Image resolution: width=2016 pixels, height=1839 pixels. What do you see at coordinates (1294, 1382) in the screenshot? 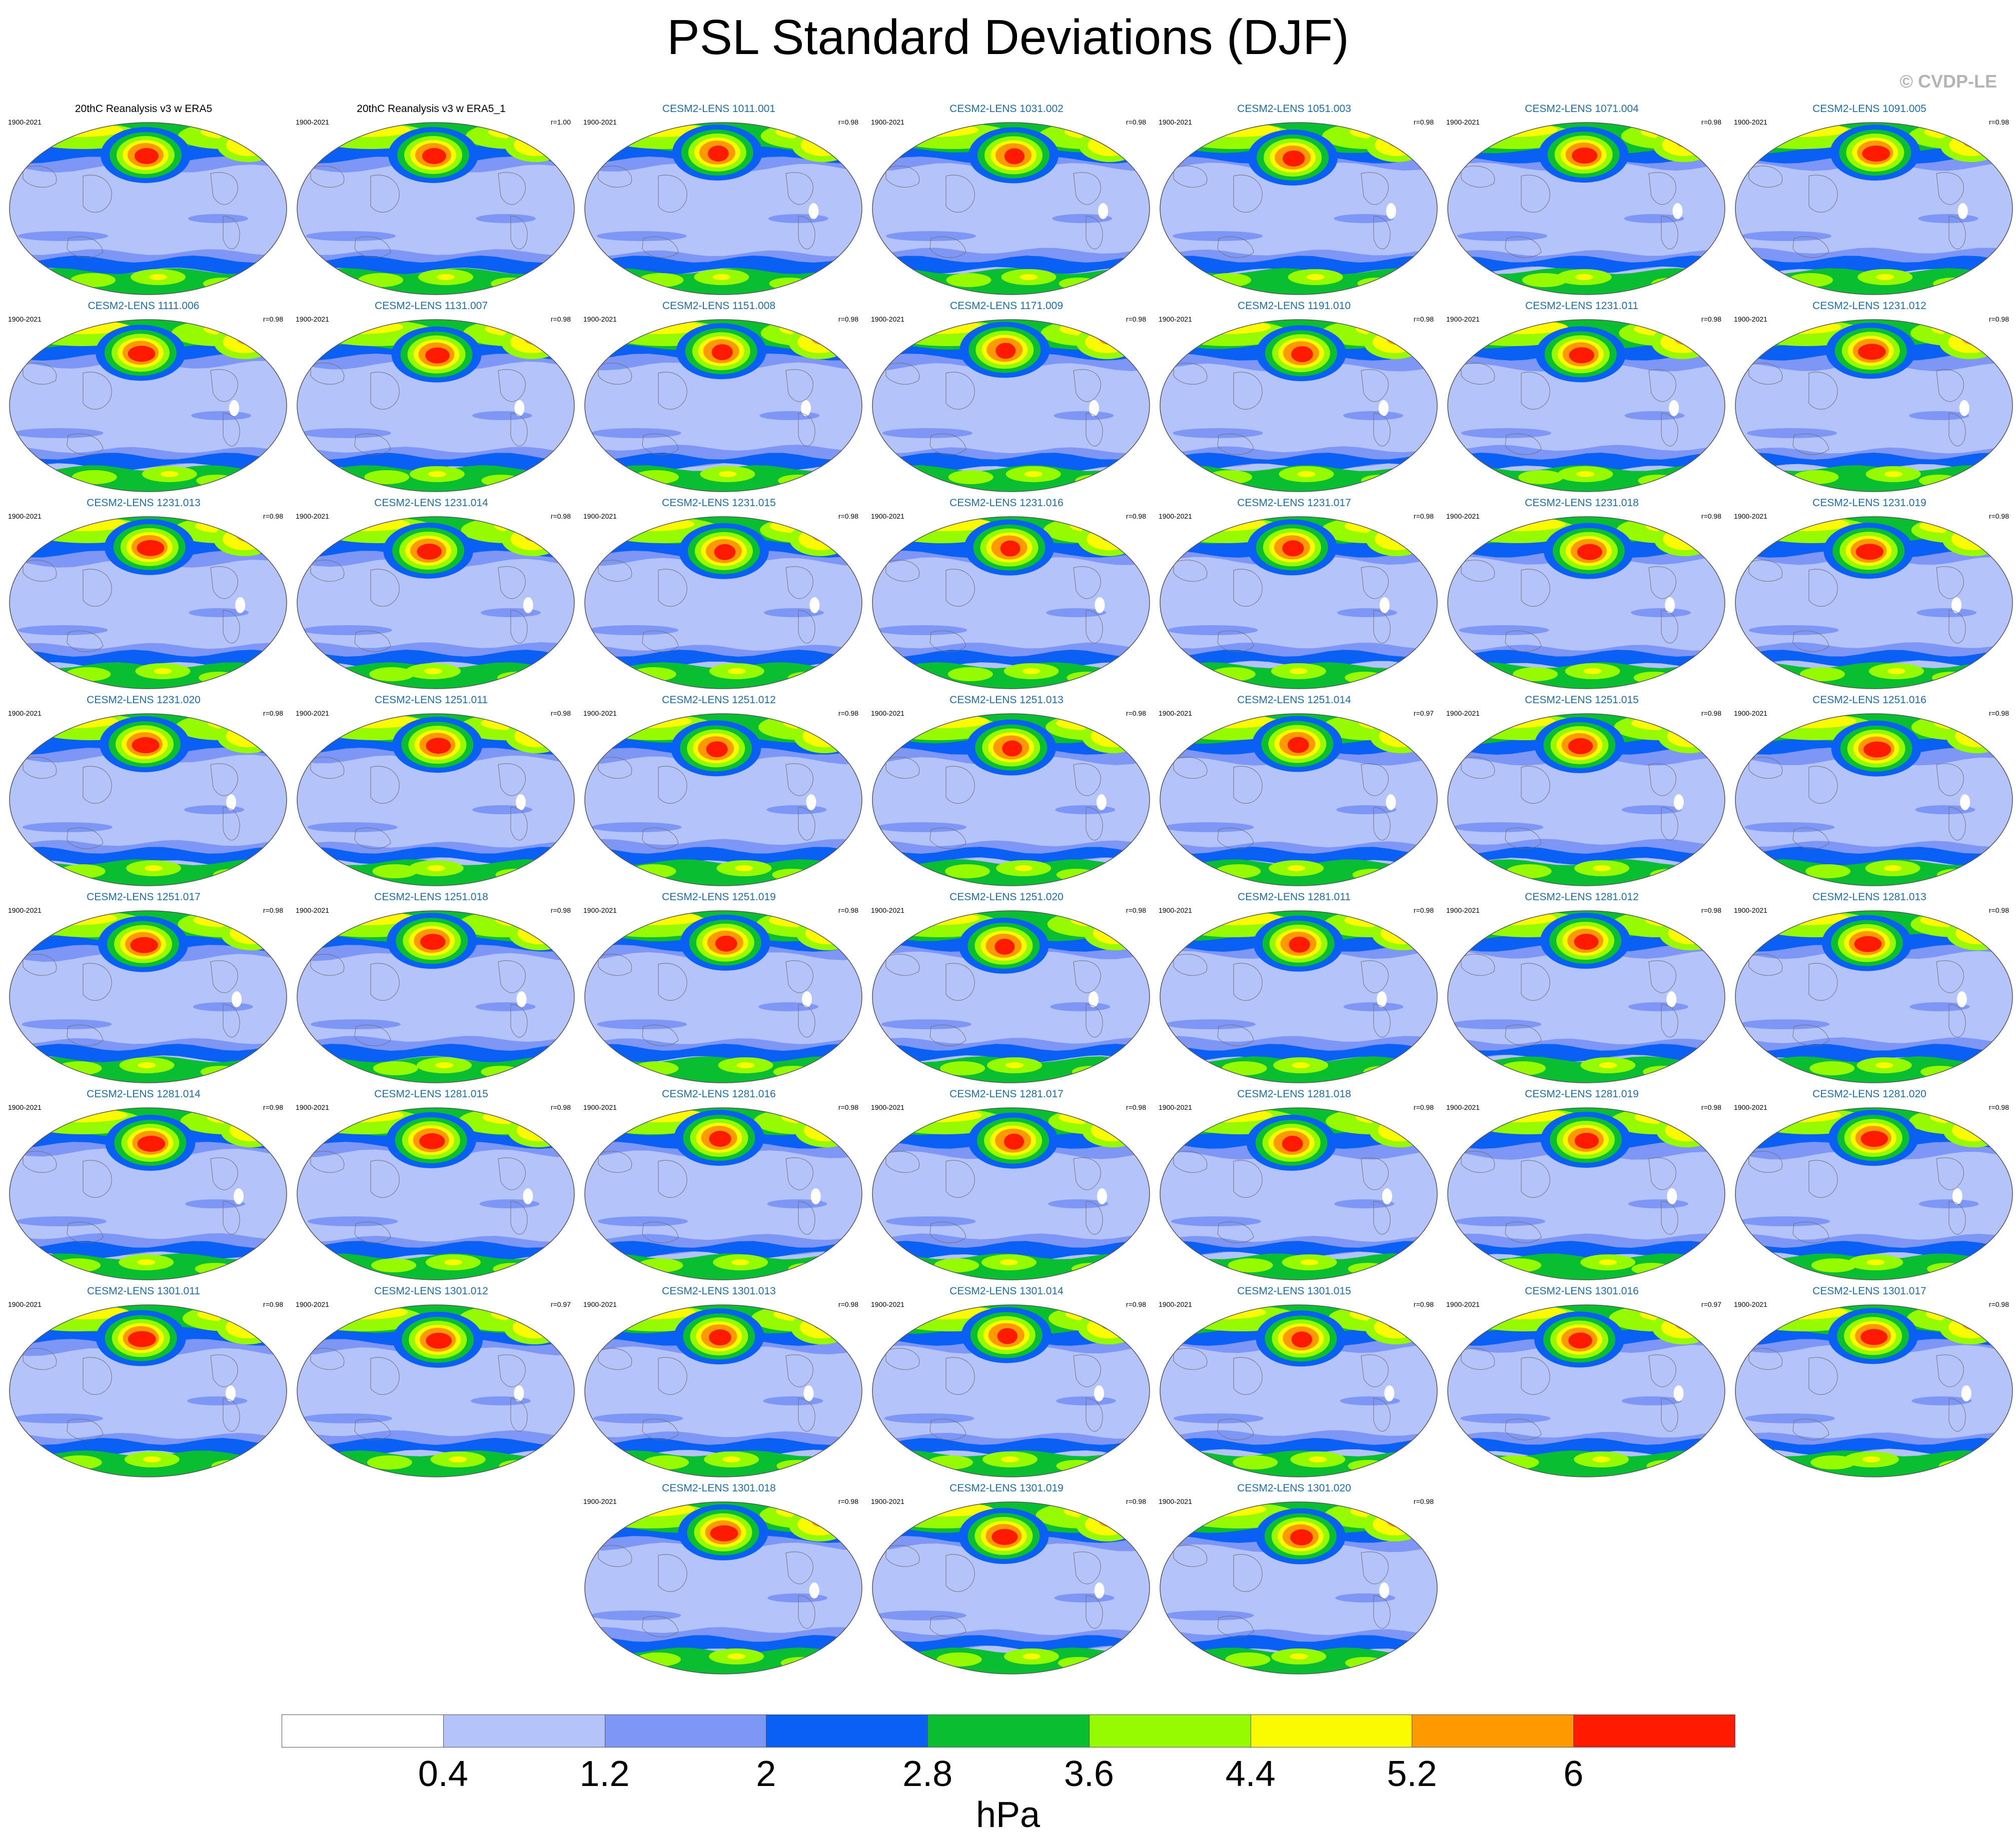
I see `map-panel: CESM2-LENS 1301.015 1900-2021 r=0.98` at bounding box center [1294, 1382].